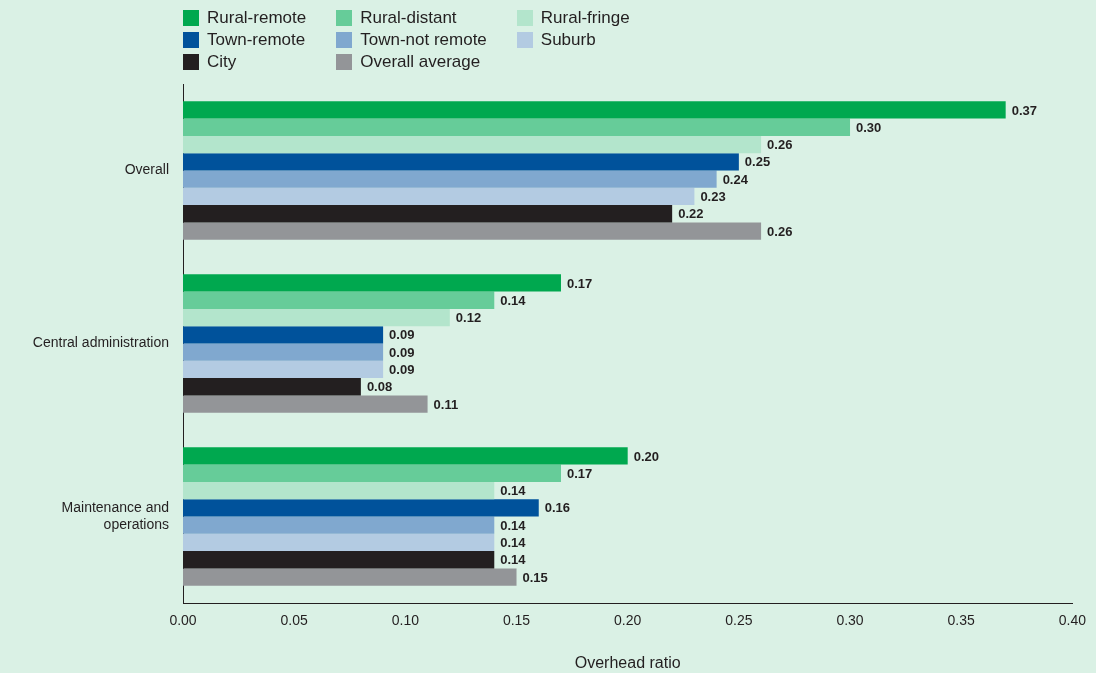 This screenshot has height=673, width=1096. Describe the element at coordinates (408, 17) in the screenshot. I see `legend-label: Rural-distant` at that location.